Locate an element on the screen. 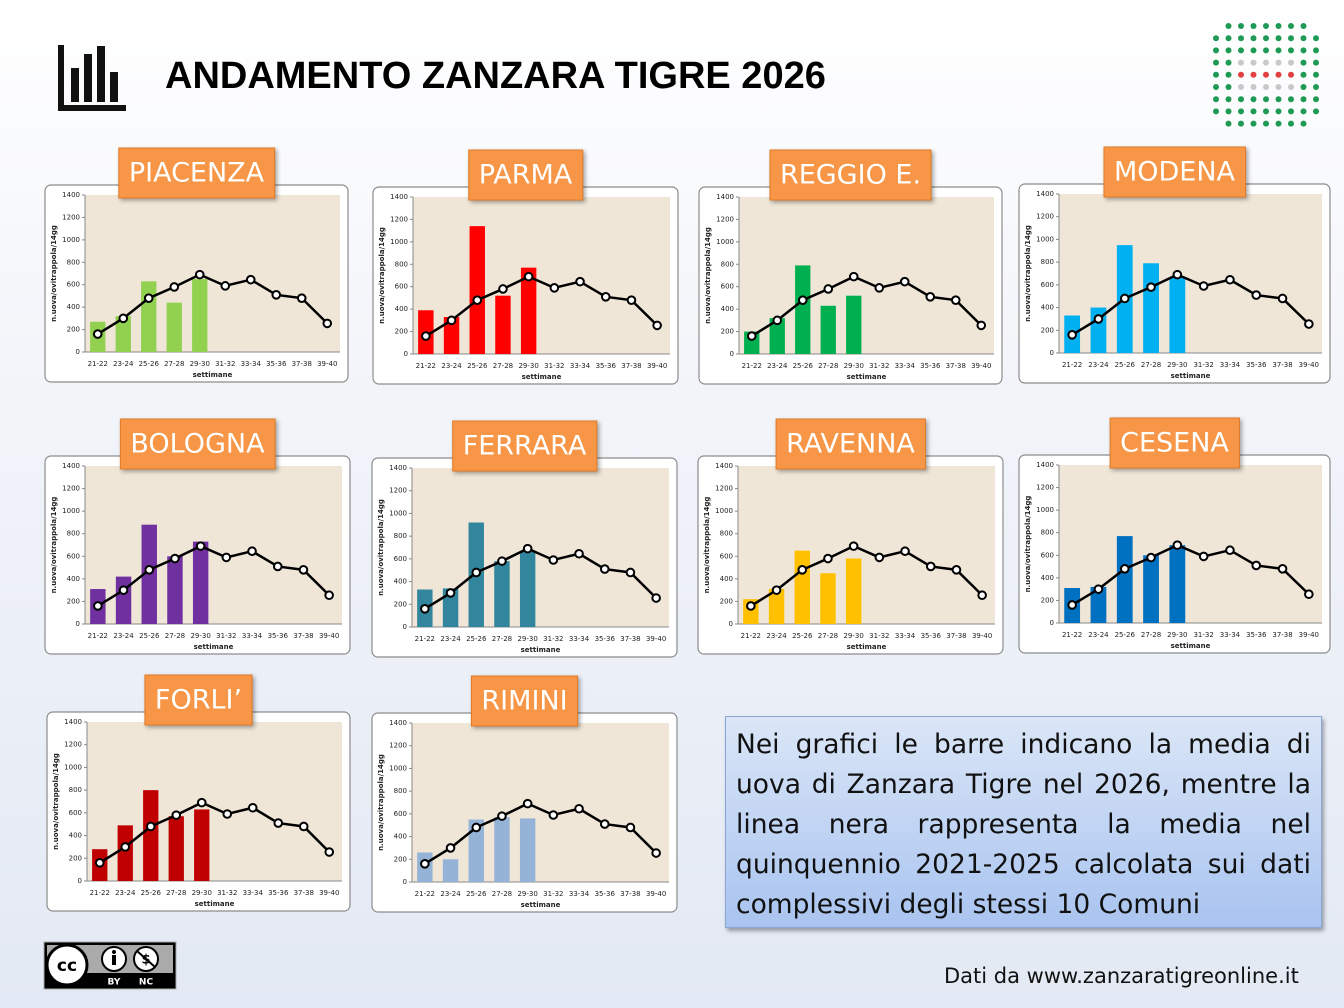 Image resolution: width=1344 pixels, height=1008 pixels. y-tick-label: 800 is located at coordinates (75, 790).